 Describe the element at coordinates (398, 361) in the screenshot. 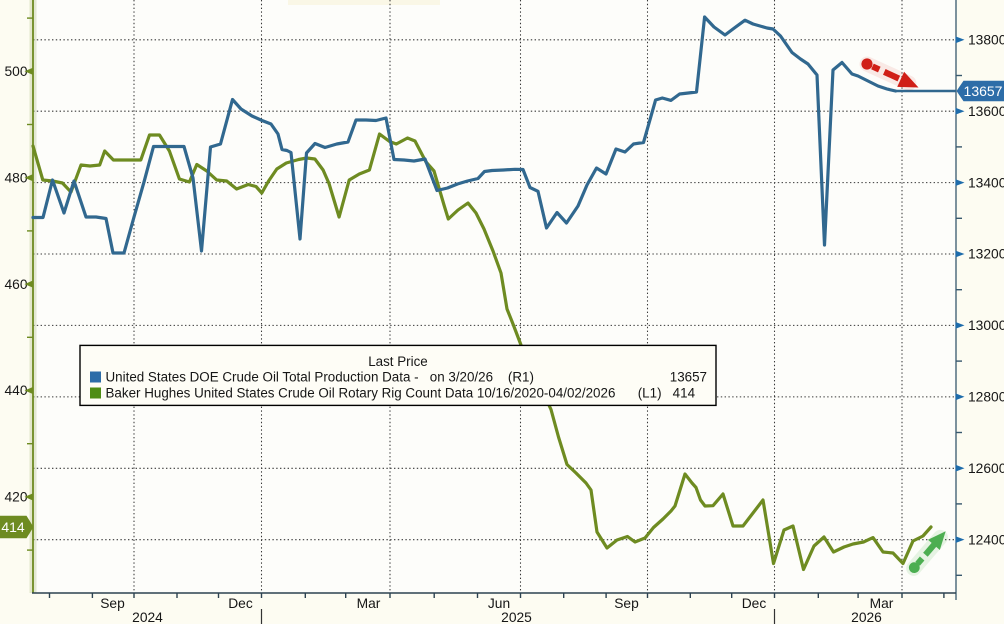

I see `svg-text: Last Price` at that location.